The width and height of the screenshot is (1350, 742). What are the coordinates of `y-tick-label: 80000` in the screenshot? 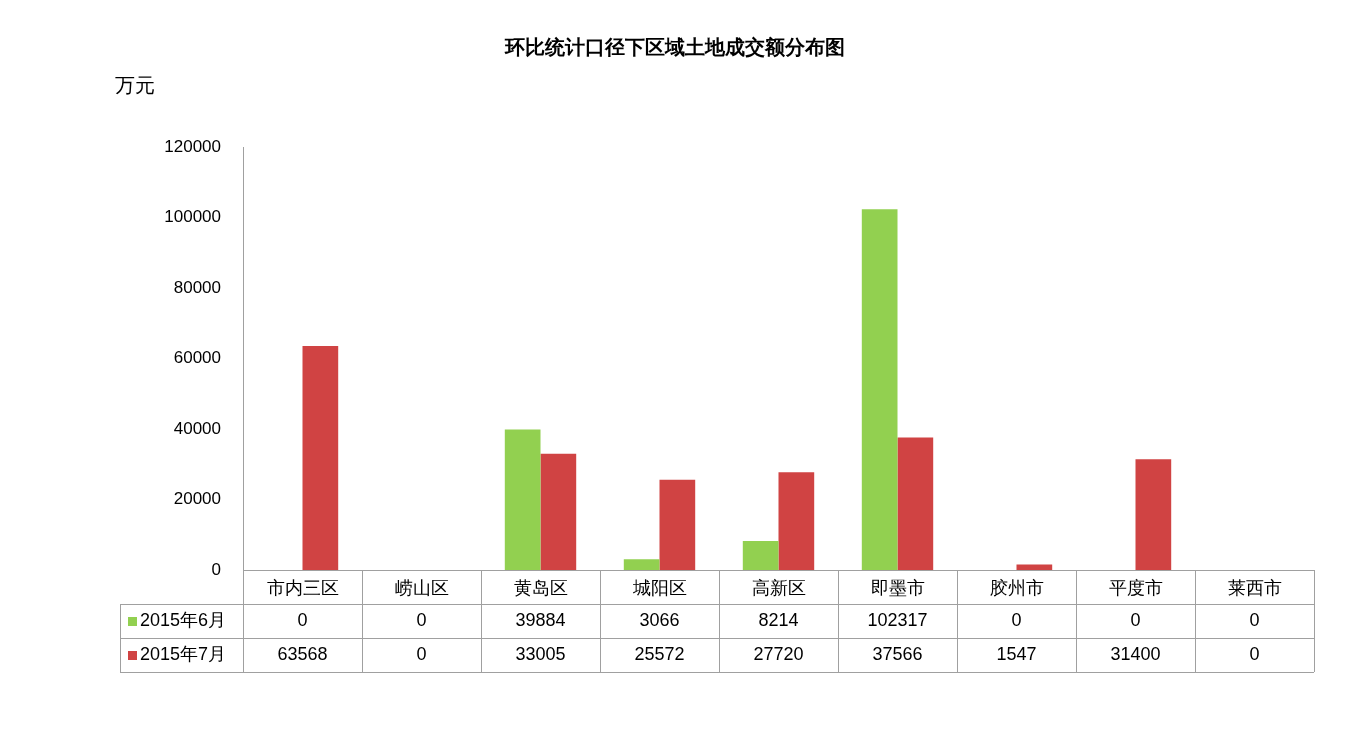 It's located at (197, 287).